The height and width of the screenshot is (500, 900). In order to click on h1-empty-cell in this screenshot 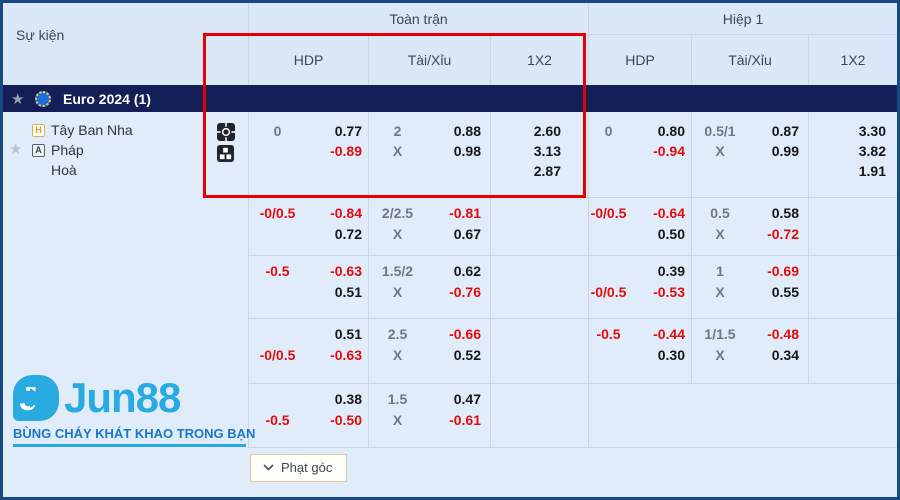, I will do `click(742, 415)`.